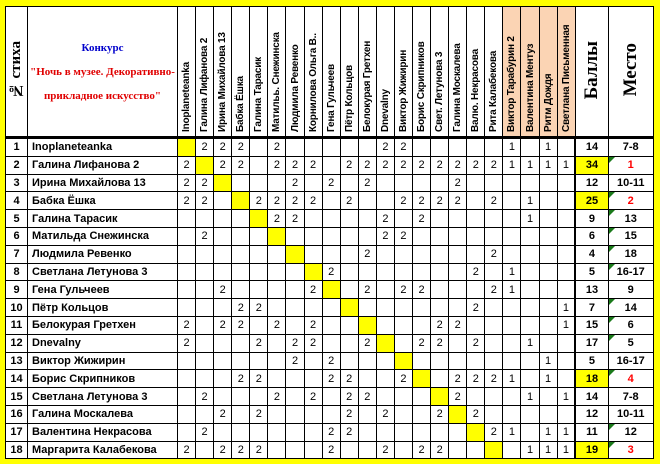  What do you see at coordinates (530, 72) in the screenshot?
I see `voter-column-header: Валентина Ментуз` at bounding box center [530, 72].